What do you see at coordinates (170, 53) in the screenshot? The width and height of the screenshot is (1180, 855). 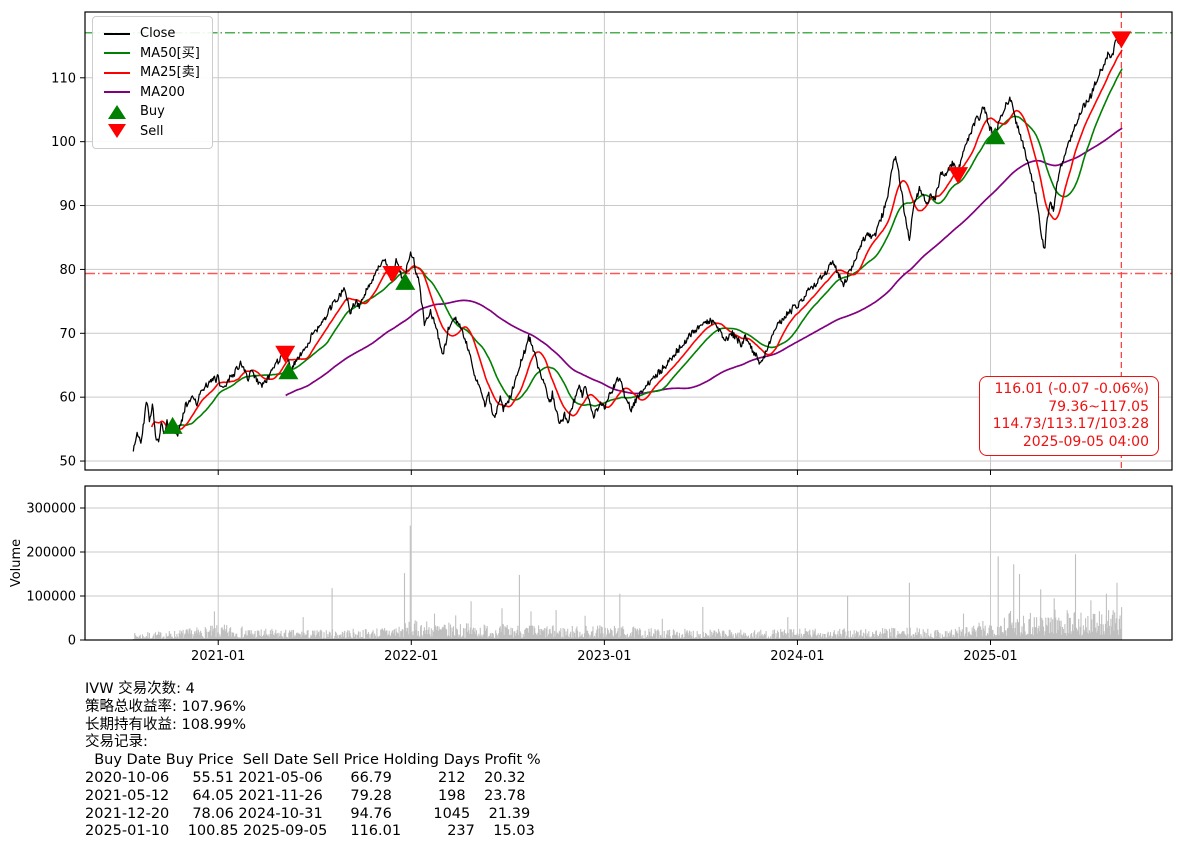 I see `legend-label: MA50[买]` at bounding box center [170, 53].